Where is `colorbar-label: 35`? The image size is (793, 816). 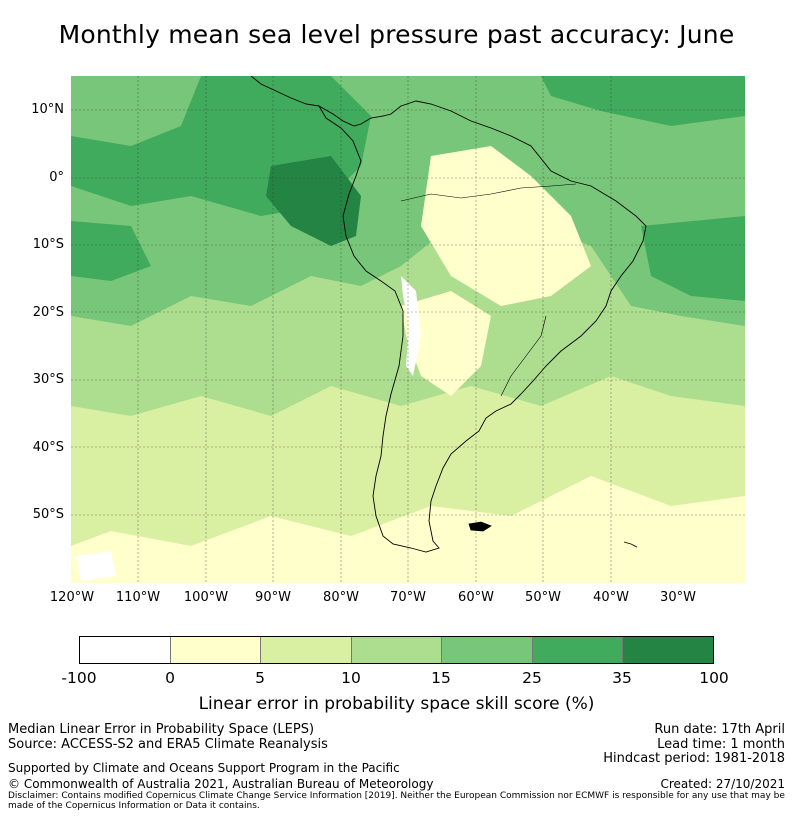
colorbar-label: 35 is located at coordinates (622, 678).